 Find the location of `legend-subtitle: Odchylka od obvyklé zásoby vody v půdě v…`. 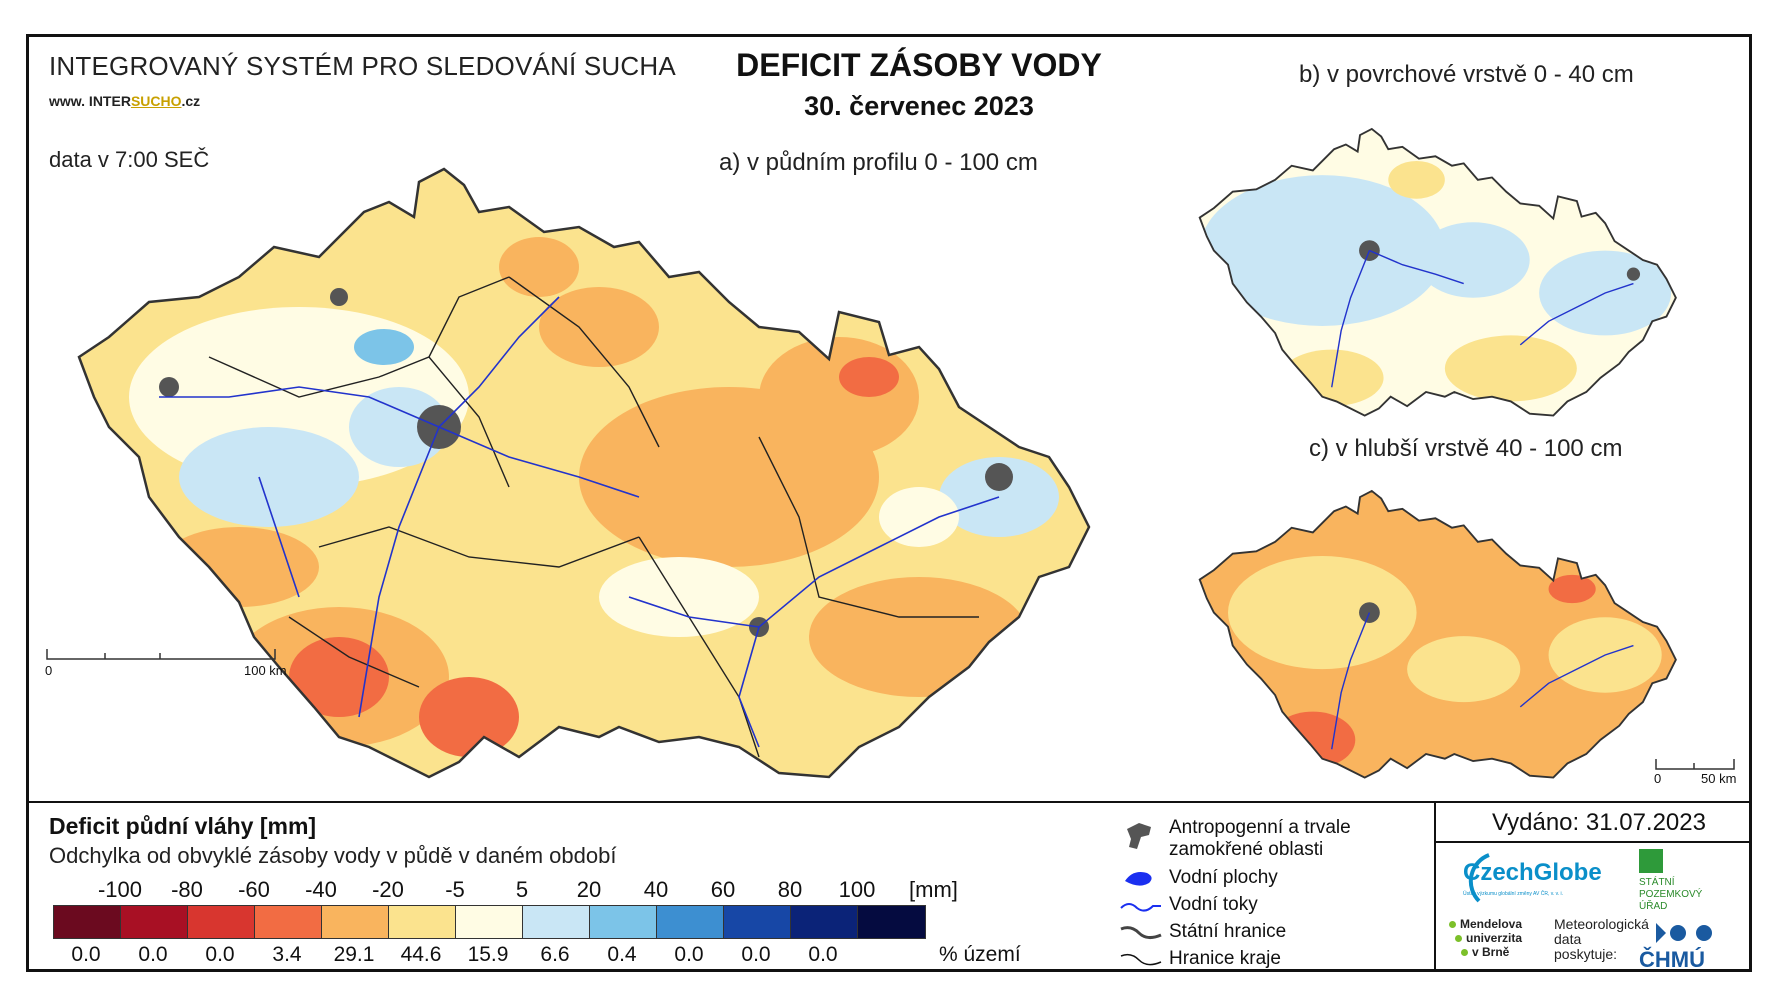

legend-subtitle: Odchylka od obvyklé zásoby vody v půdě v… is located at coordinates (333, 855).